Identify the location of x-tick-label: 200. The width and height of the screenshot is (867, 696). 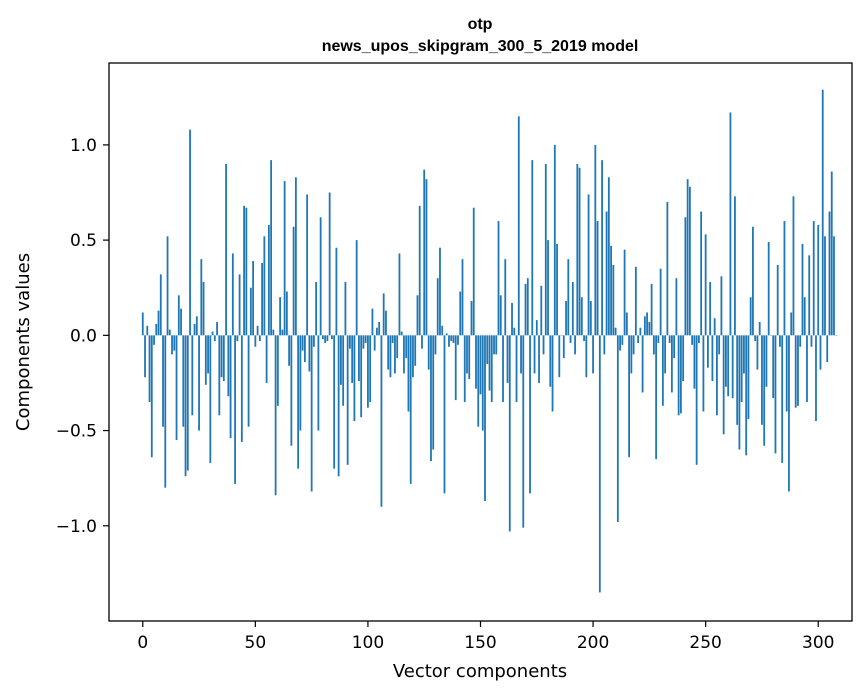
(593, 643).